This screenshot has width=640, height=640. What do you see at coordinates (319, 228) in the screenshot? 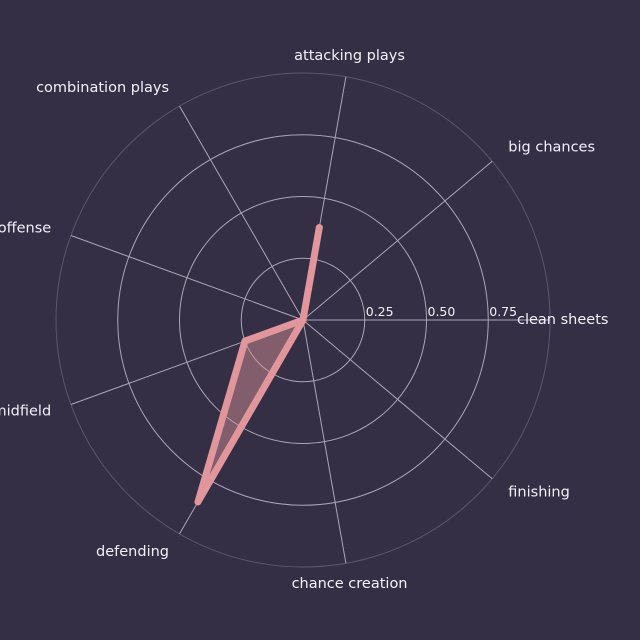
I see `series-point-attacking-plays` at bounding box center [319, 228].